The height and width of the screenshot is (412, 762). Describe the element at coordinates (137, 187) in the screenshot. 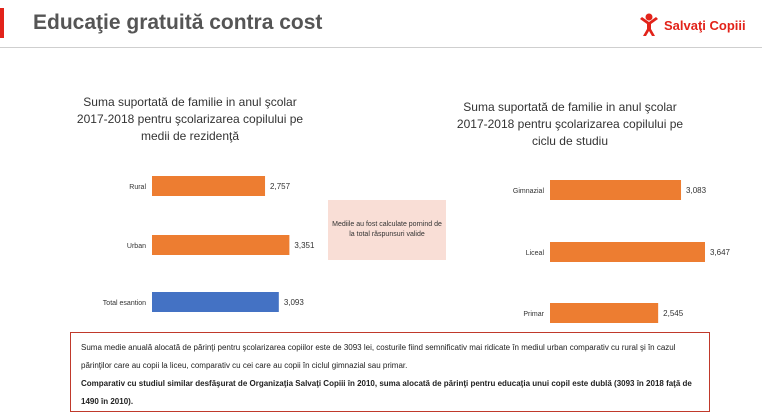

I see `category-label: Rural` at that location.